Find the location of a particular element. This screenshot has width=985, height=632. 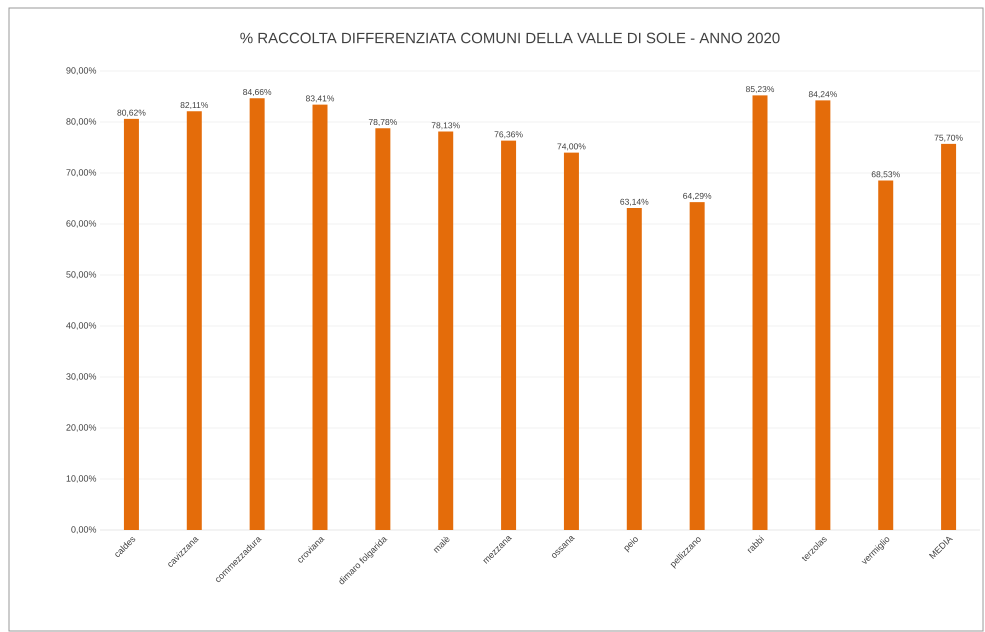

data-label: 84,24% is located at coordinates (822, 94).